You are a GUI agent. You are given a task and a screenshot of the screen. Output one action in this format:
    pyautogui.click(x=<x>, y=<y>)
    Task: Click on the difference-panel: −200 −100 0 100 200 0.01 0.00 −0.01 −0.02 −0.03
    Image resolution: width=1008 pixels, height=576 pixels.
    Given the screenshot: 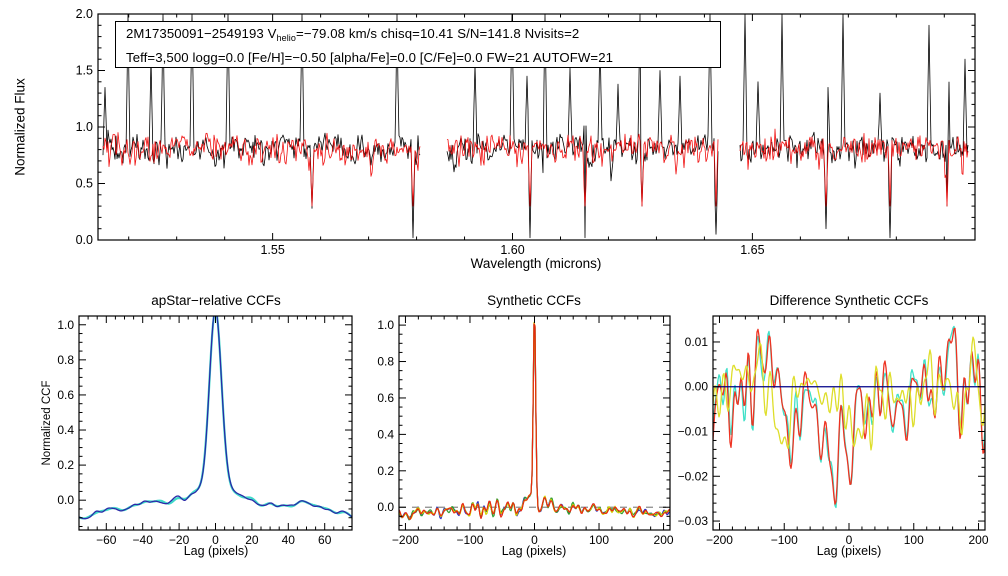 What is the action you would take?
    pyautogui.click(x=833, y=431)
    